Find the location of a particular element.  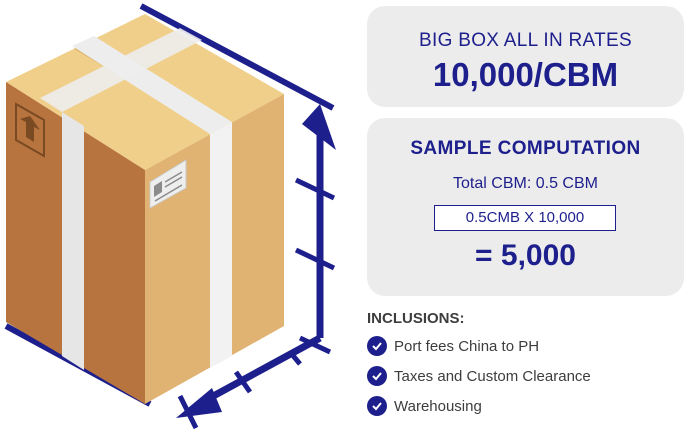

height-arrow-icon is located at coordinates (315, 229).